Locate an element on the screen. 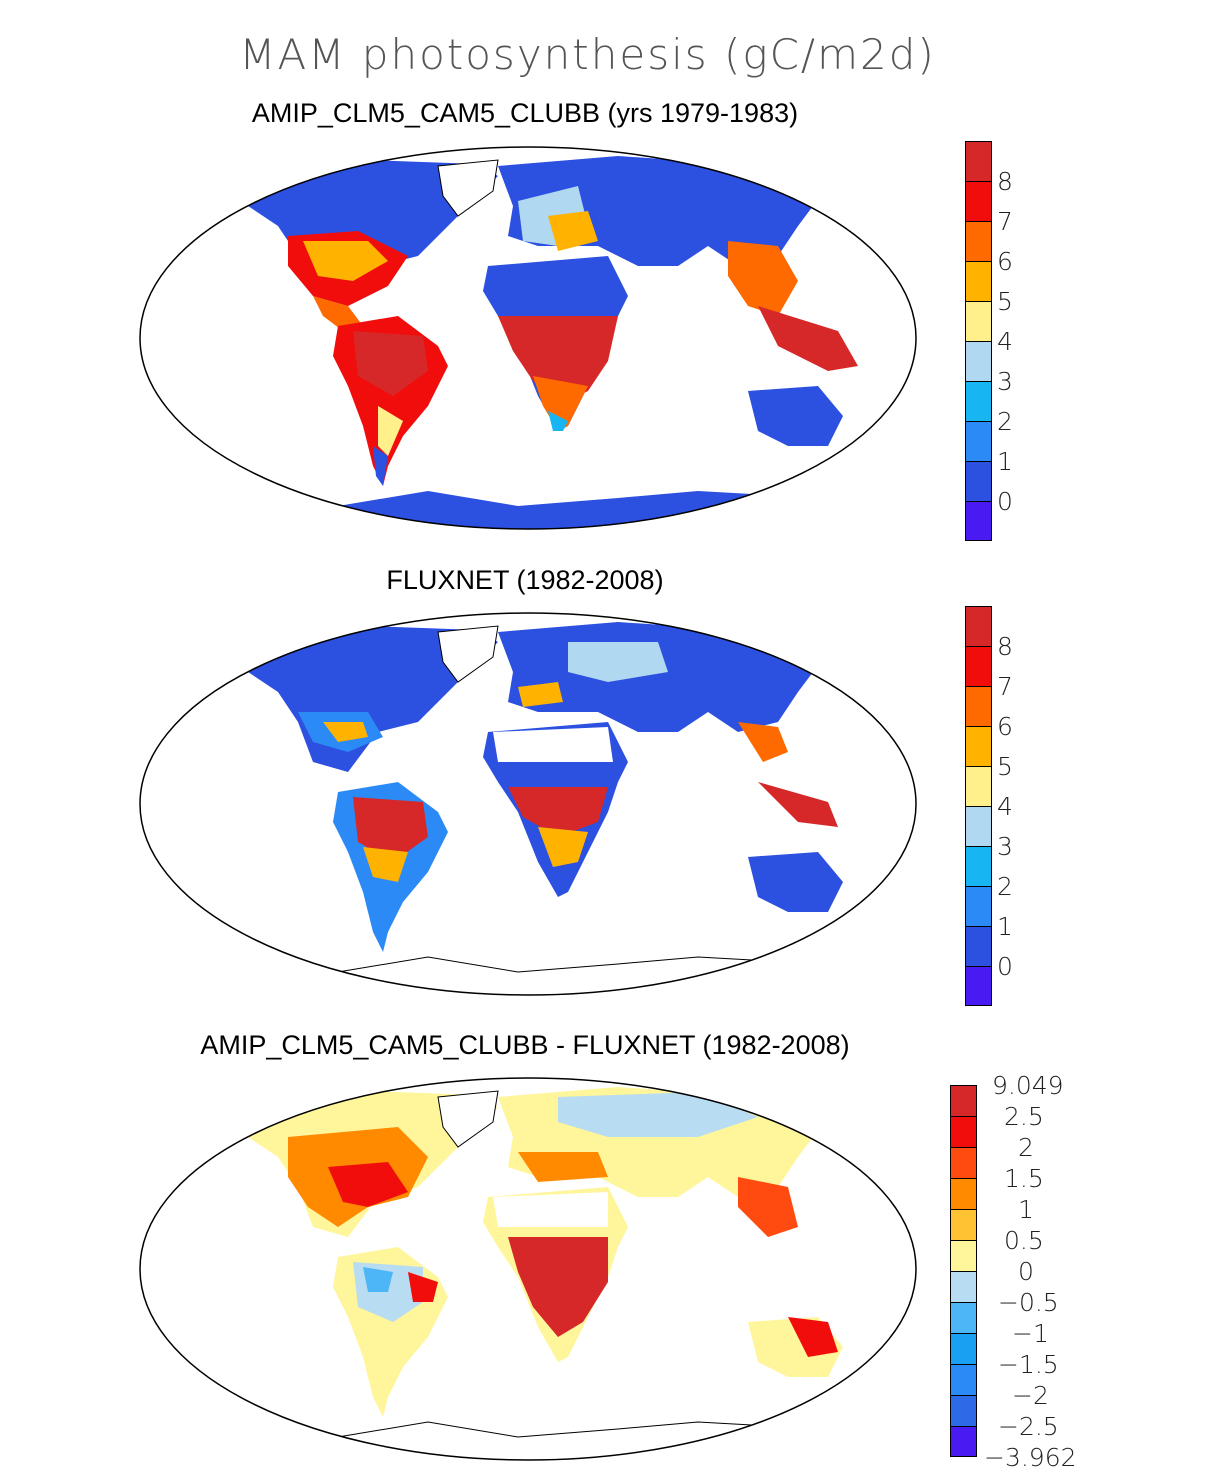 The image size is (1224, 1472). panel-3-label-neg-2-5: −2.5 is located at coordinates (1028, 1426).